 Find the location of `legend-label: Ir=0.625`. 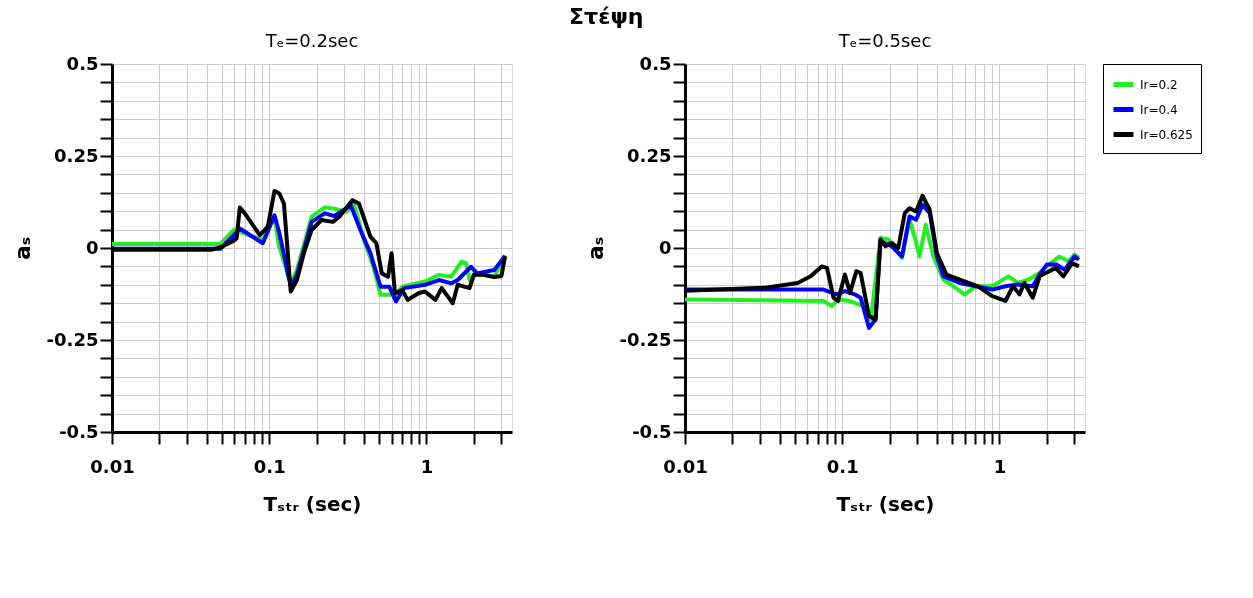

legend-label: Ir=0.625 is located at coordinates (1166, 134).